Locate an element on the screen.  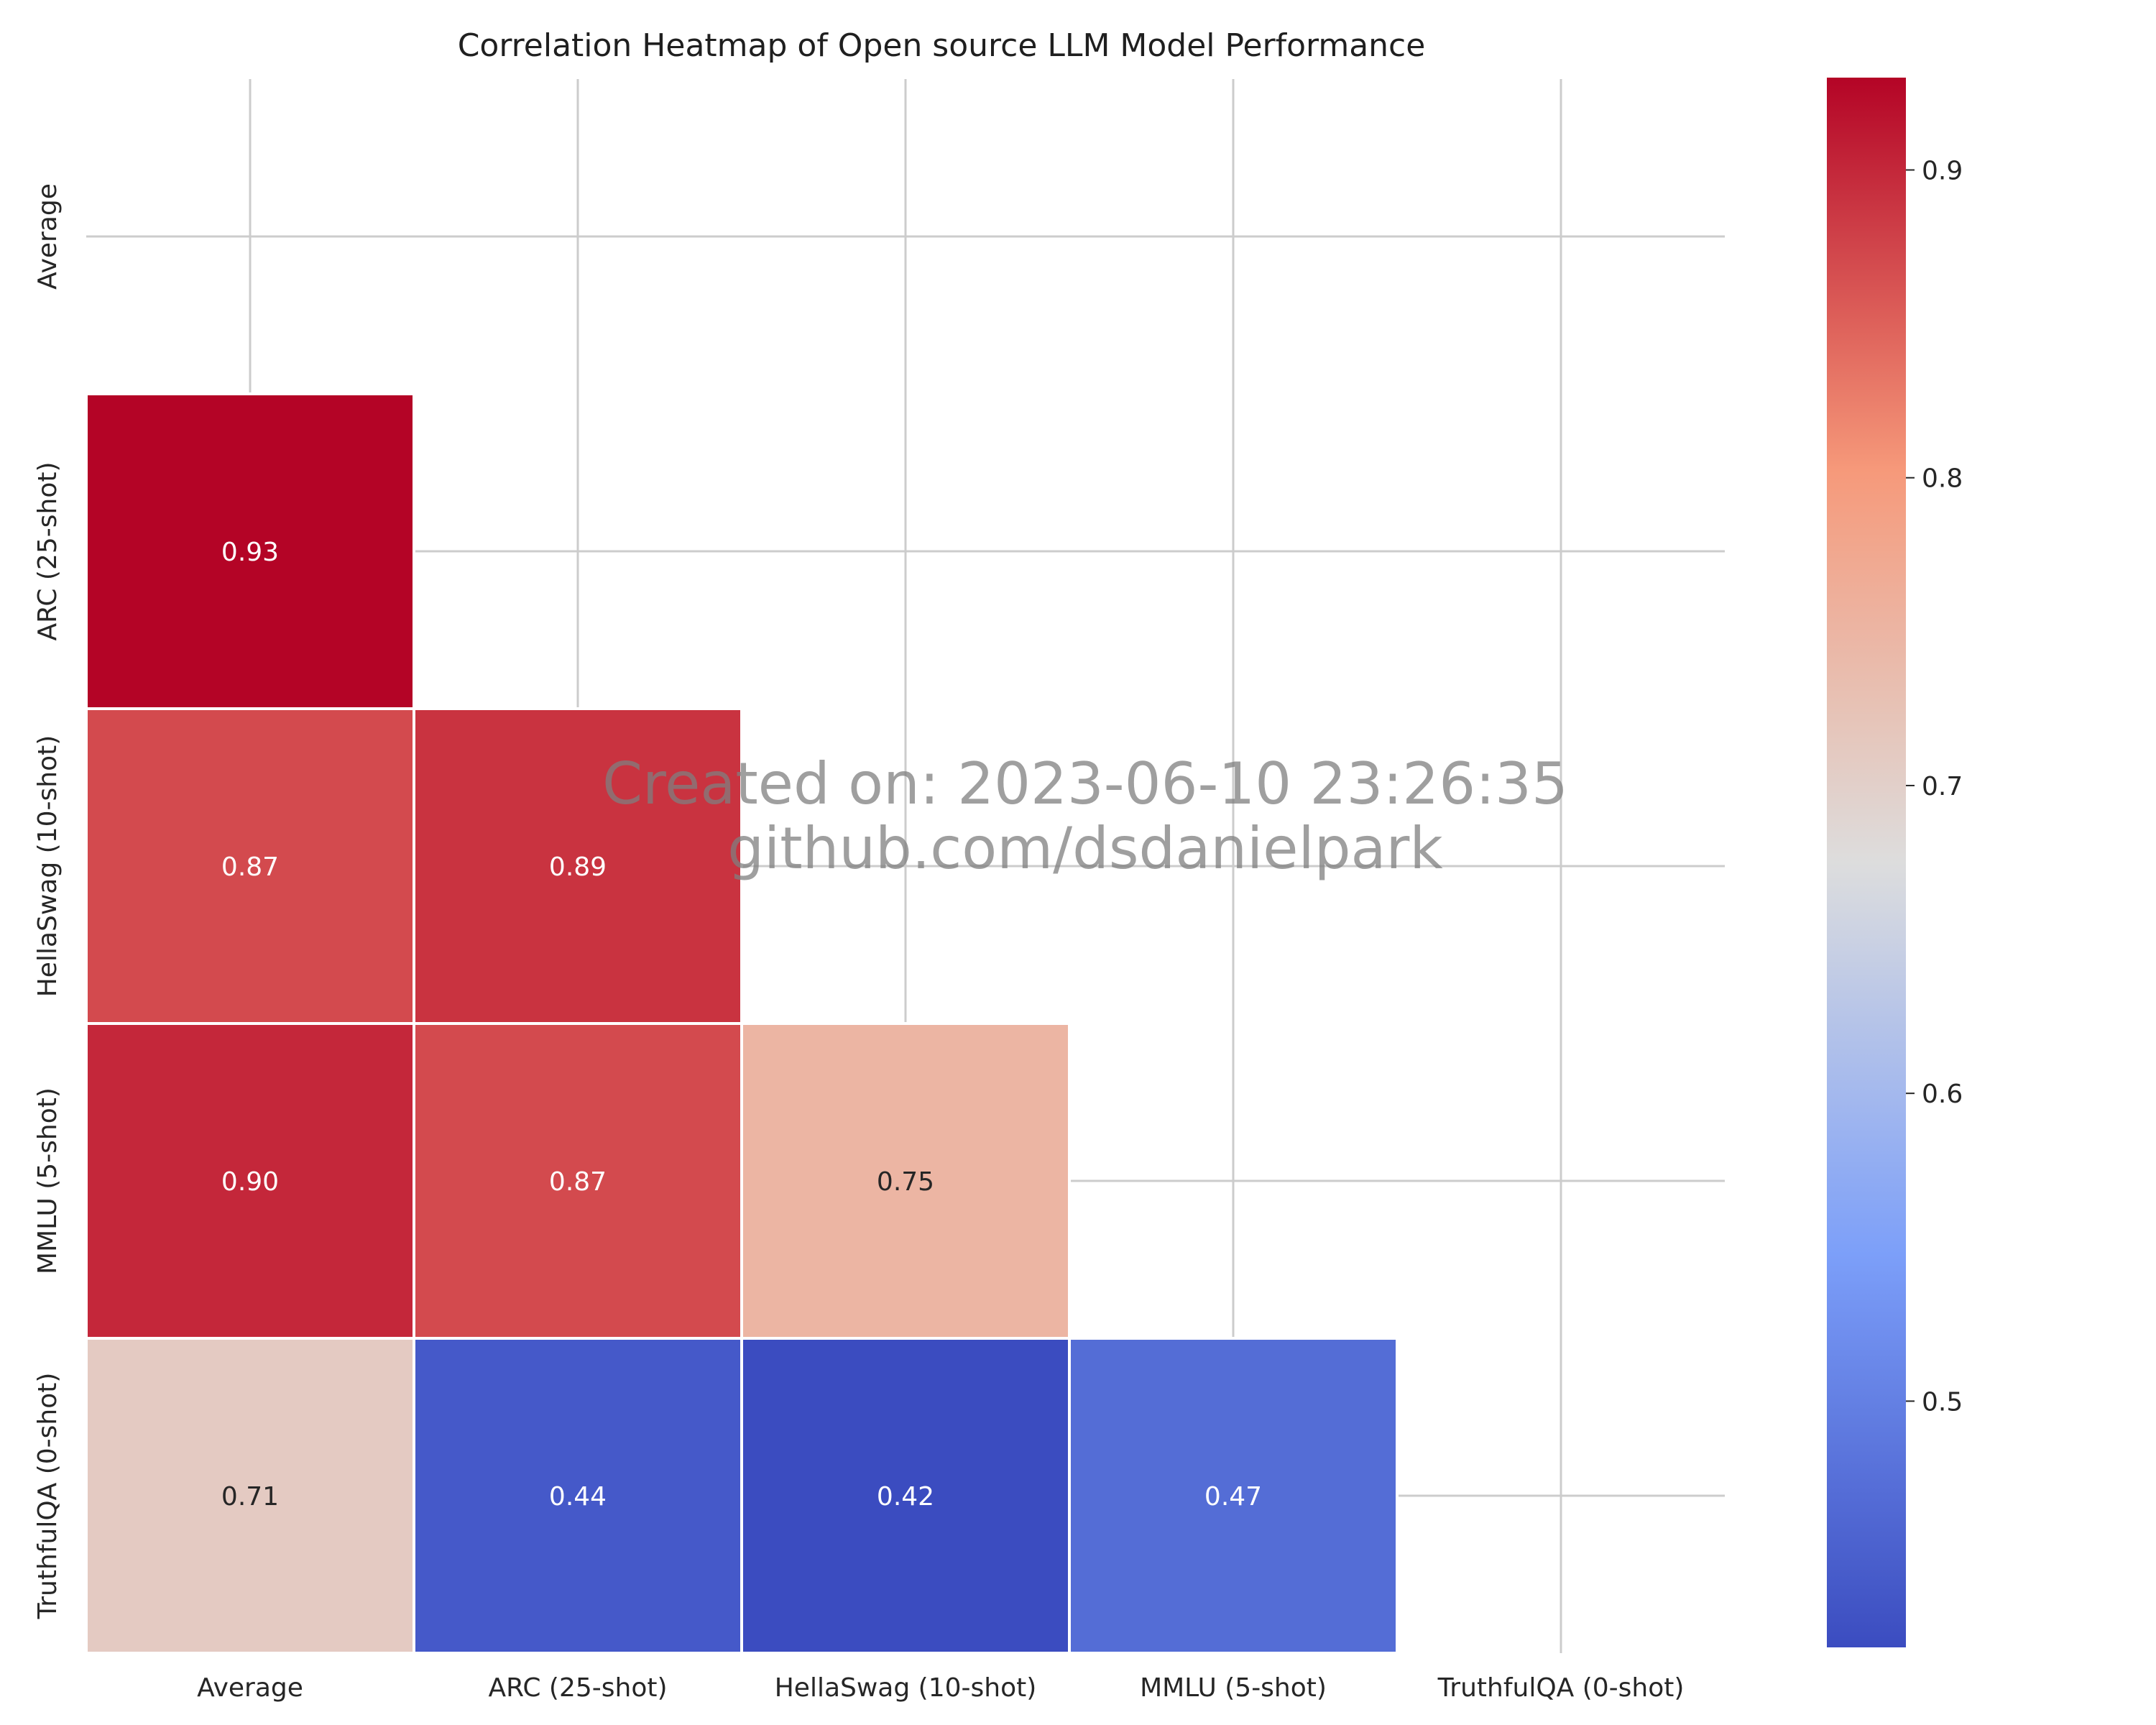
y-tick-label: Average is located at coordinates (48, 236).